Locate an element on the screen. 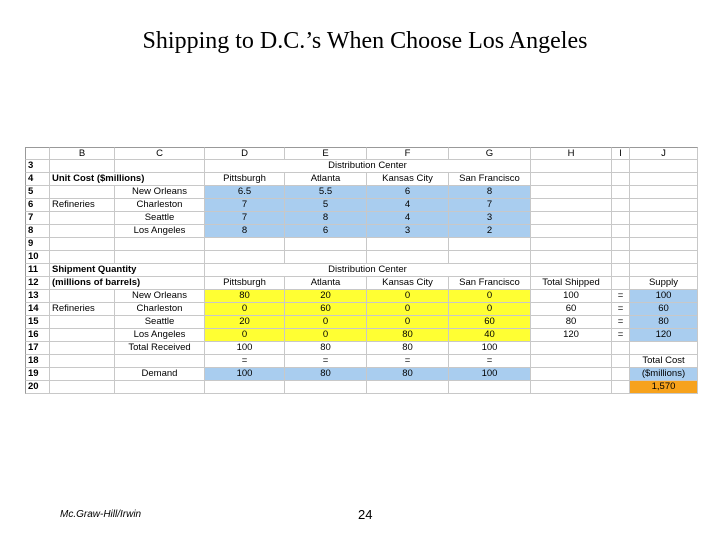  cell: Total Cost is located at coordinates (664, 361).